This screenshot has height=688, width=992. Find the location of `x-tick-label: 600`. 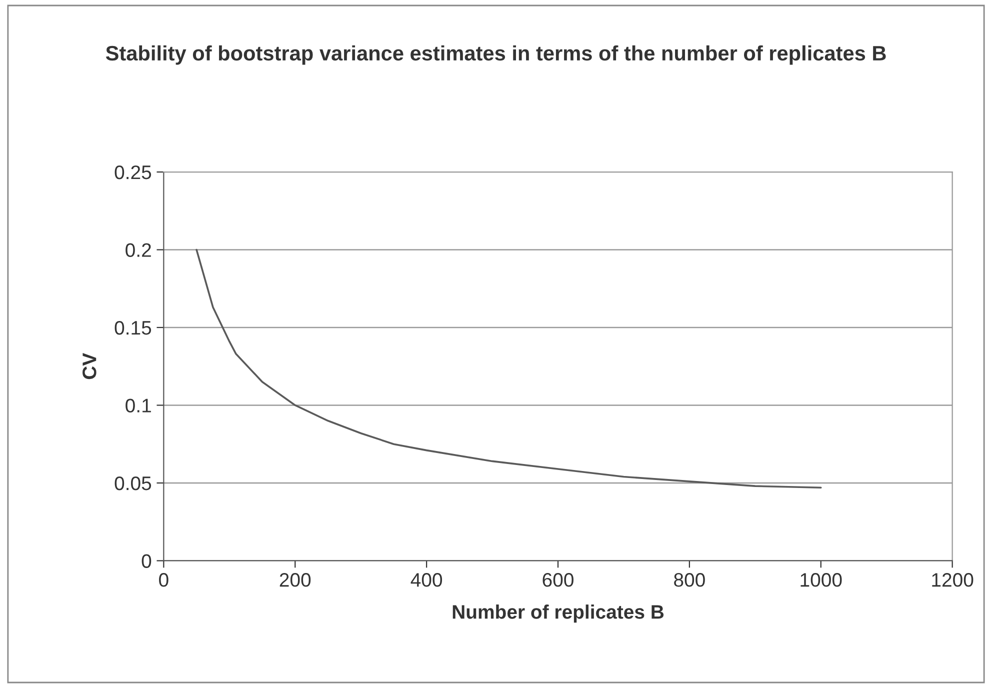

x-tick-label: 600 is located at coordinates (558, 580).